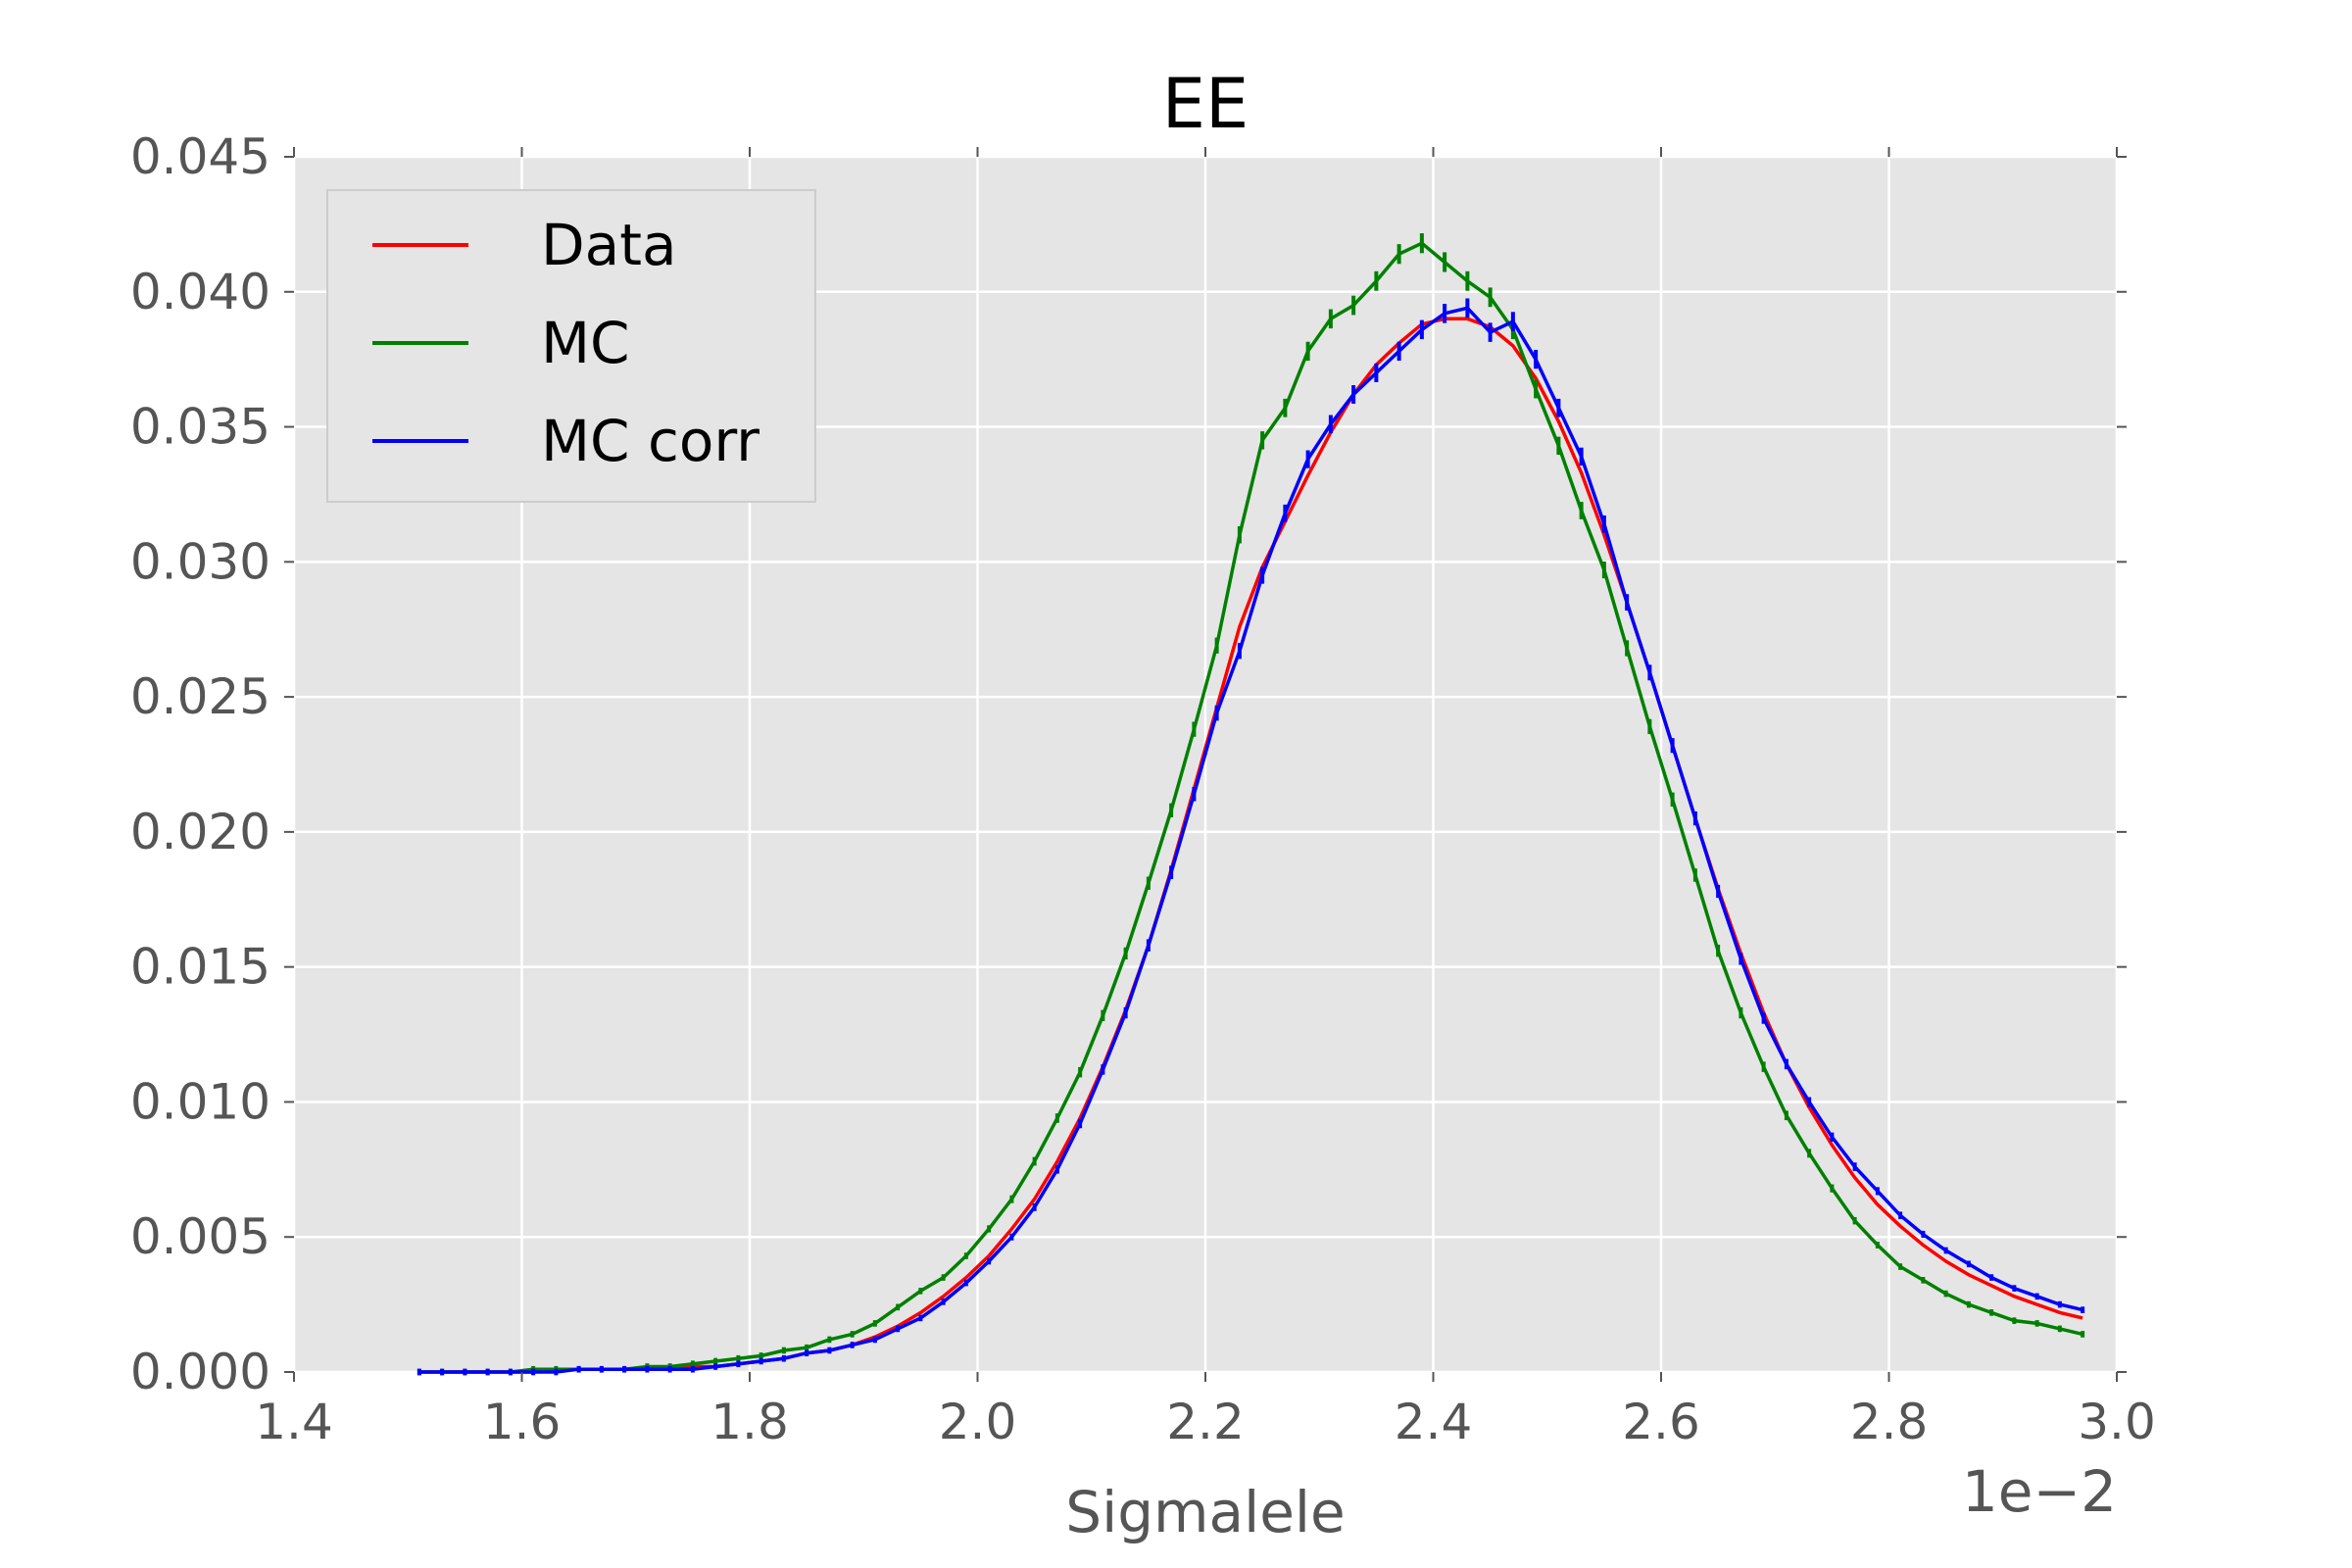 This screenshot has width=2352, height=1568. I want to click on x-offset-text: 1e−2, so click(2039, 1491).